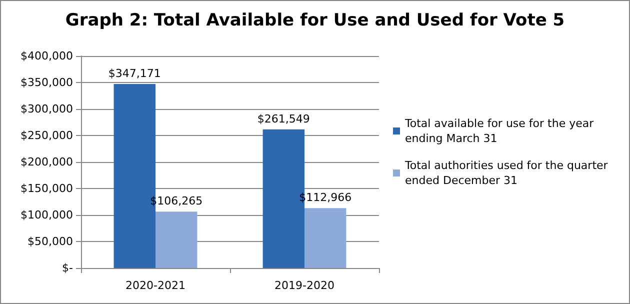 This screenshot has width=630, height=304. What do you see at coordinates (46, 162) in the screenshot?
I see `y-tick-label: $200,000` at bounding box center [46, 162].